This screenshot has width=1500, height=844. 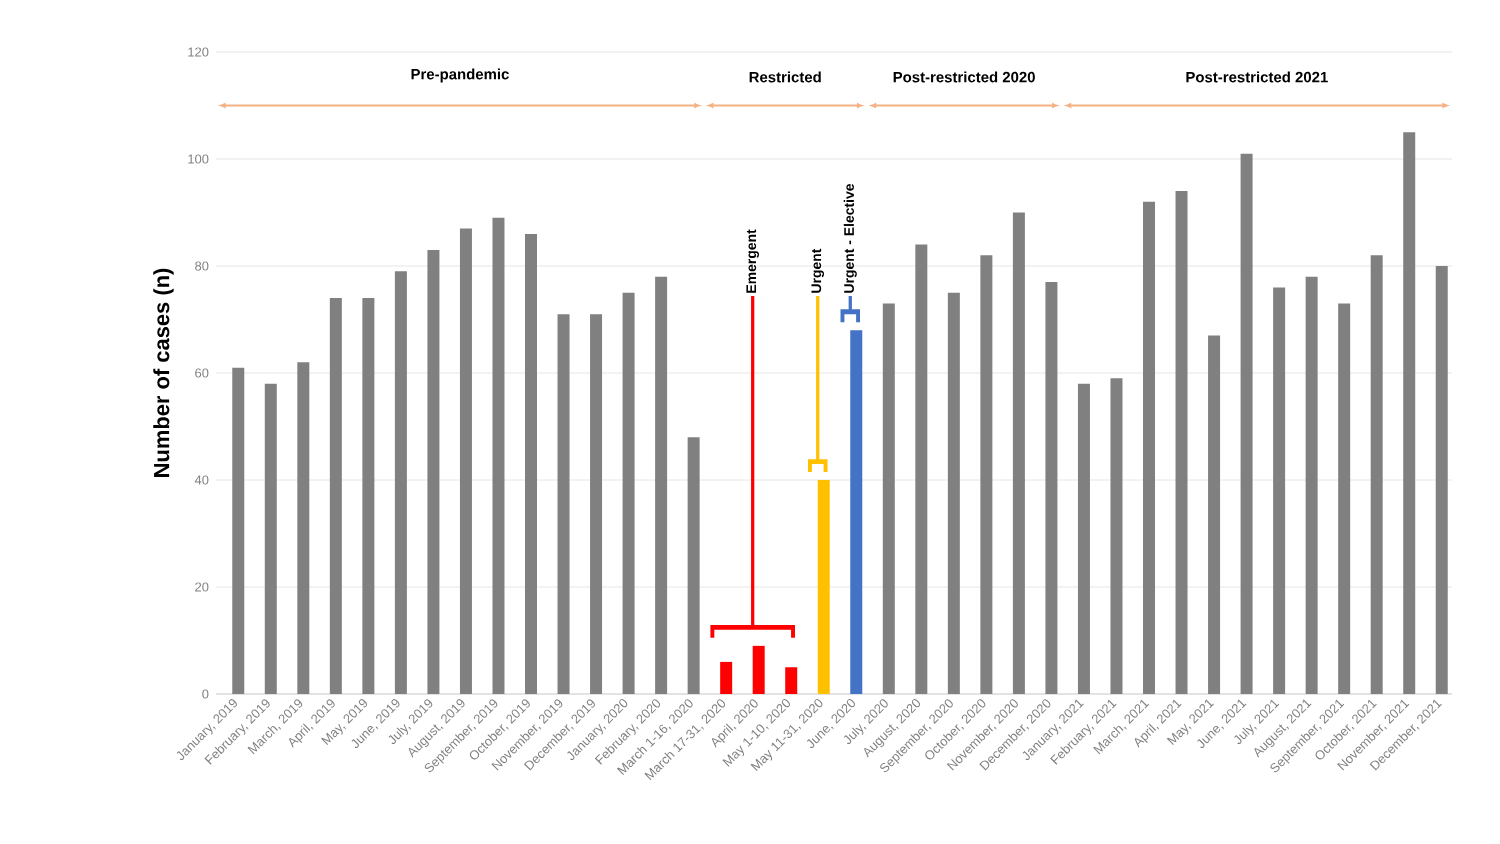 I want to click on y-axis-title: Number of cases (n), so click(x=163, y=372).